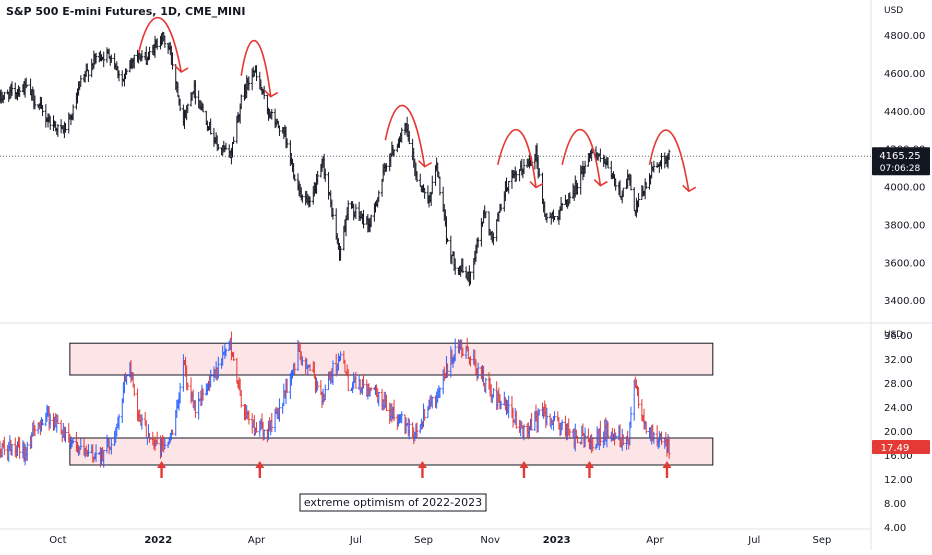 This screenshot has height=555, width=932. What do you see at coordinates (899, 156) in the screenshot?
I see `last-price-value: 4165.25` at bounding box center [899, 156].